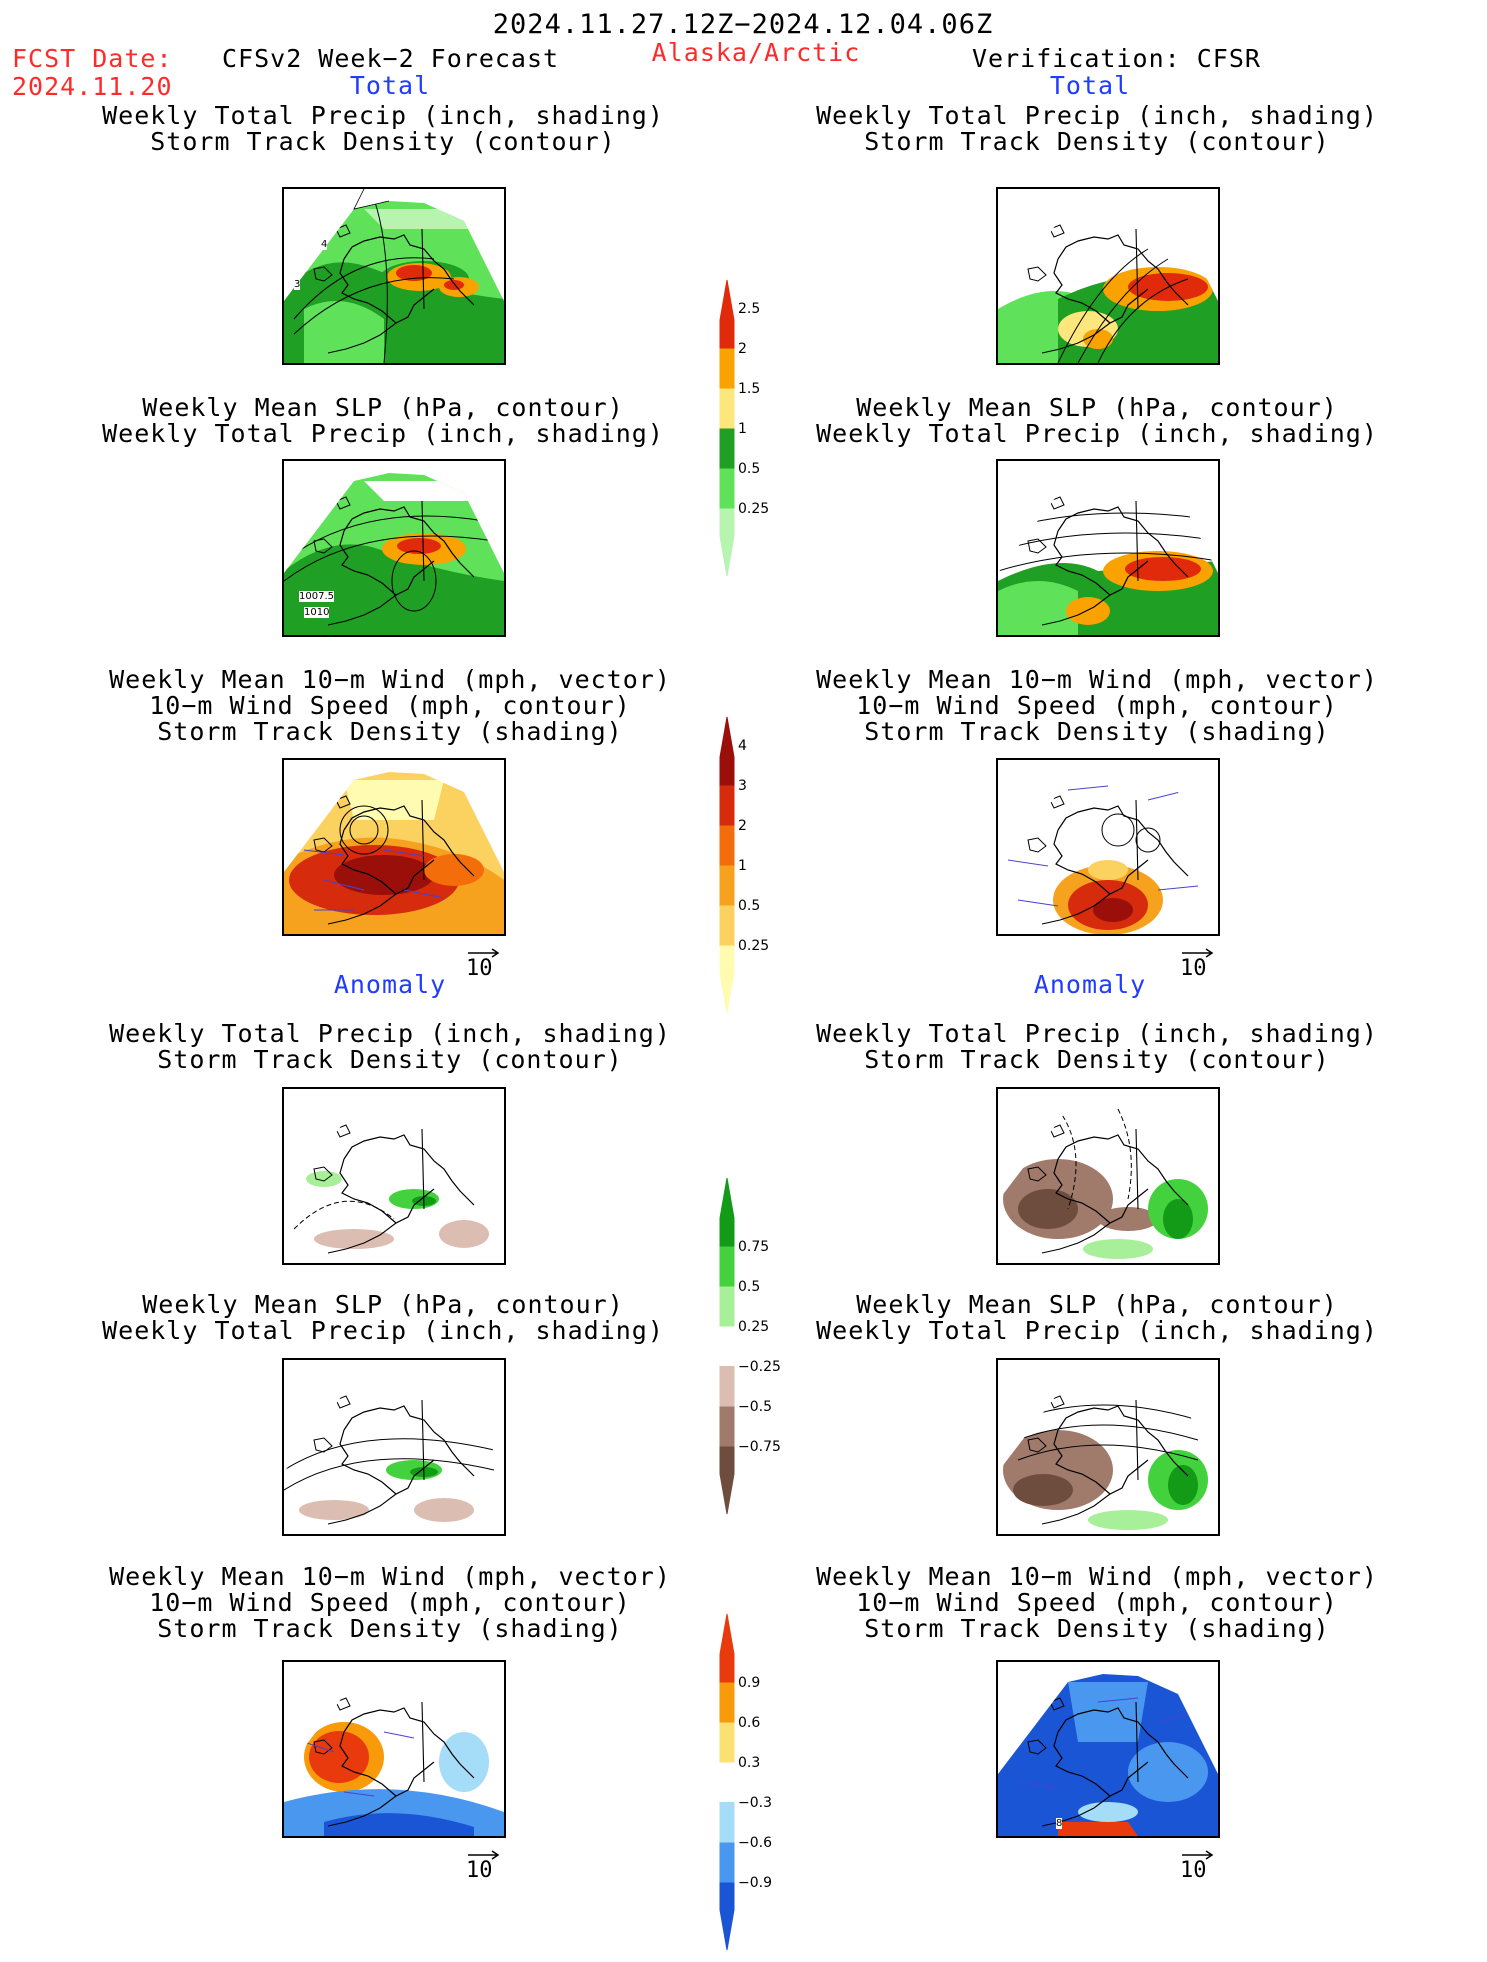  What do you see at coordinates (1097, 1576) in the screenshot?
I see `title-r6-a: Weekly Mean 10−m Wind (mph, vector)` at bounding box center [1097, 1576].